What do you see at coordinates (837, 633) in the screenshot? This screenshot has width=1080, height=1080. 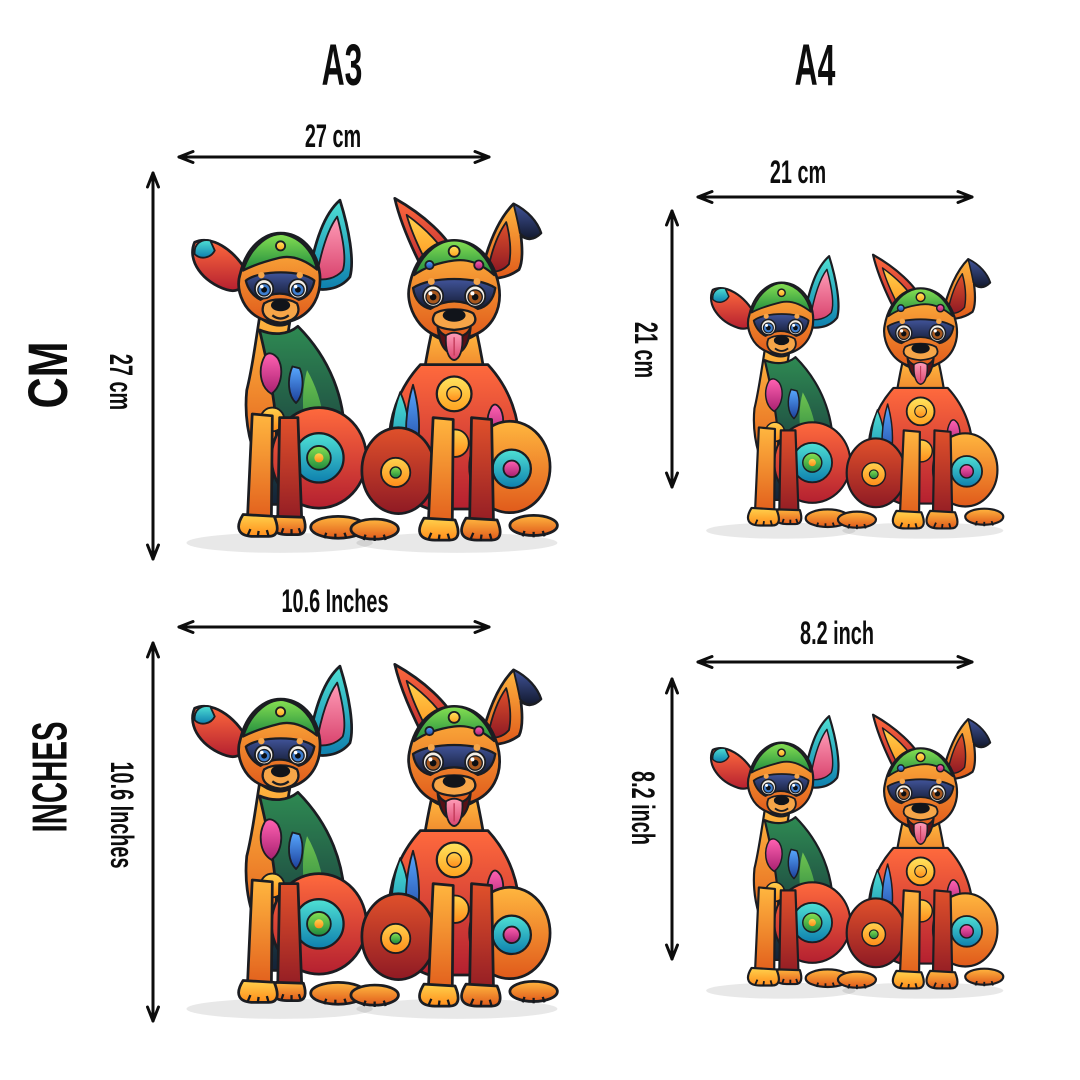 I see `a4-inches-width-label: 8.2 inch` at bounding box center [837, 633].